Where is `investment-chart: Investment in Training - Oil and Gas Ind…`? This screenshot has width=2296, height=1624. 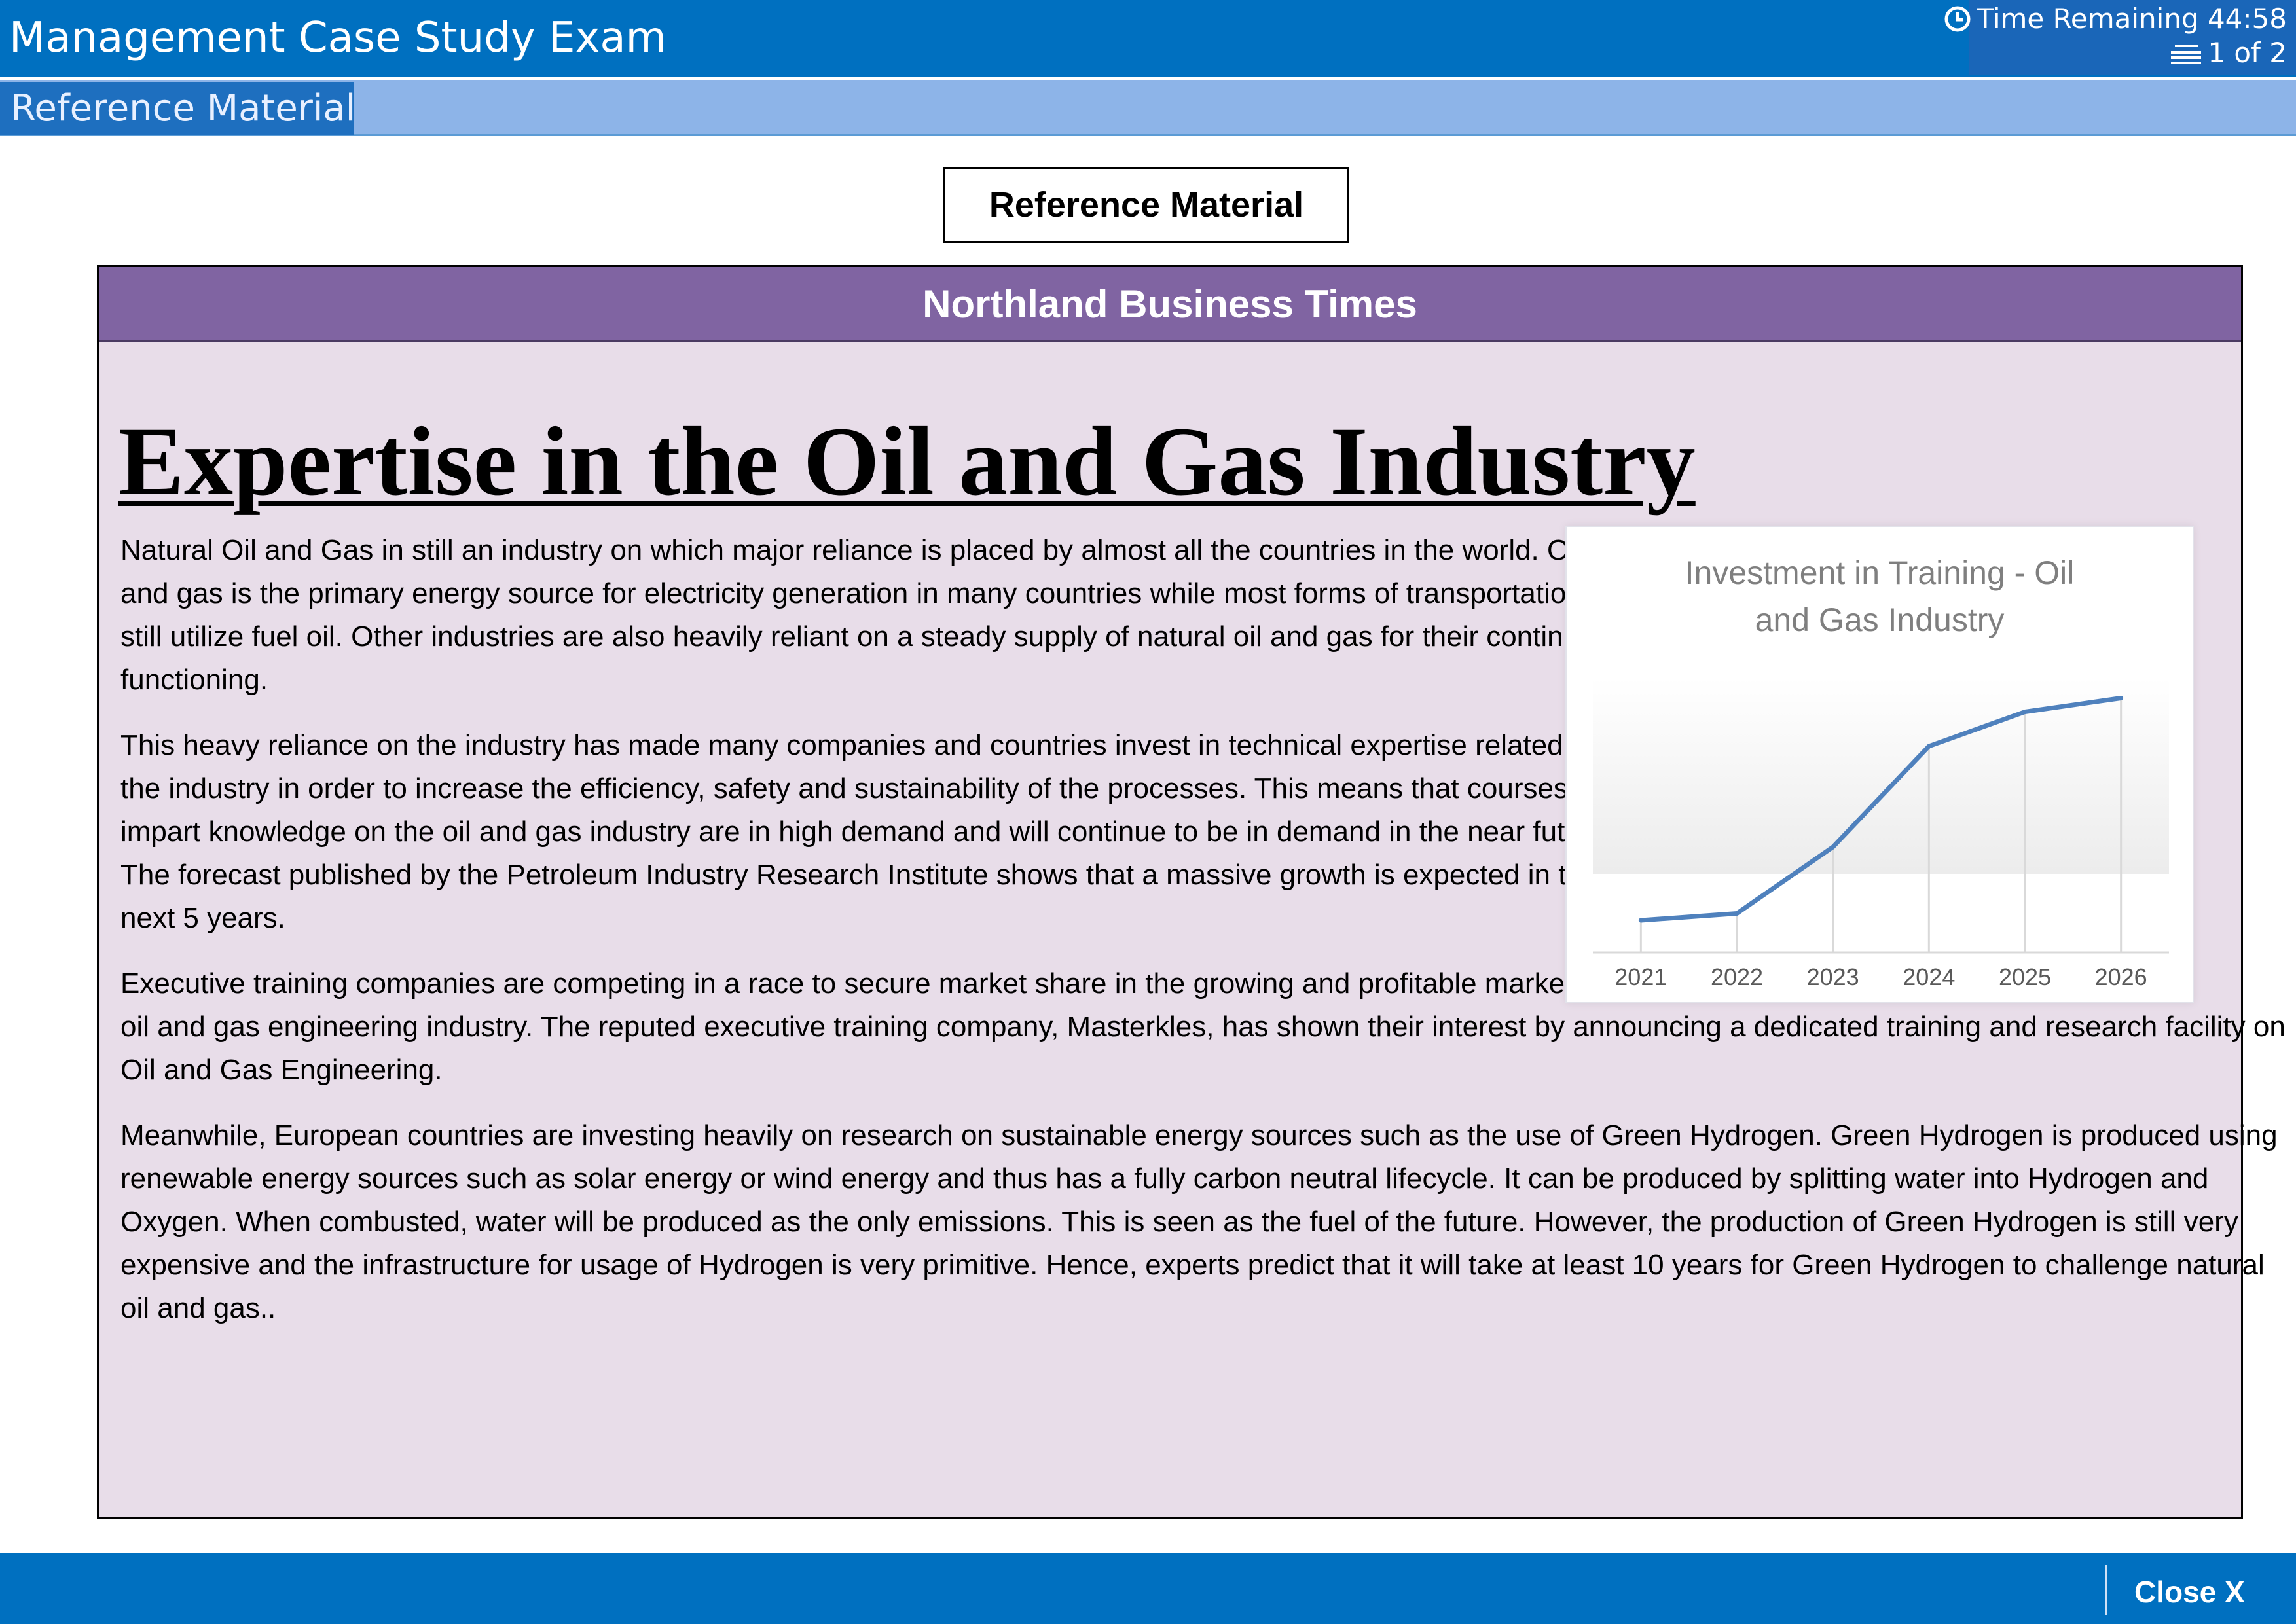
investment-chart: Investment in Training - Oil and Gas Ind… is located at coordinates (1879, 764).